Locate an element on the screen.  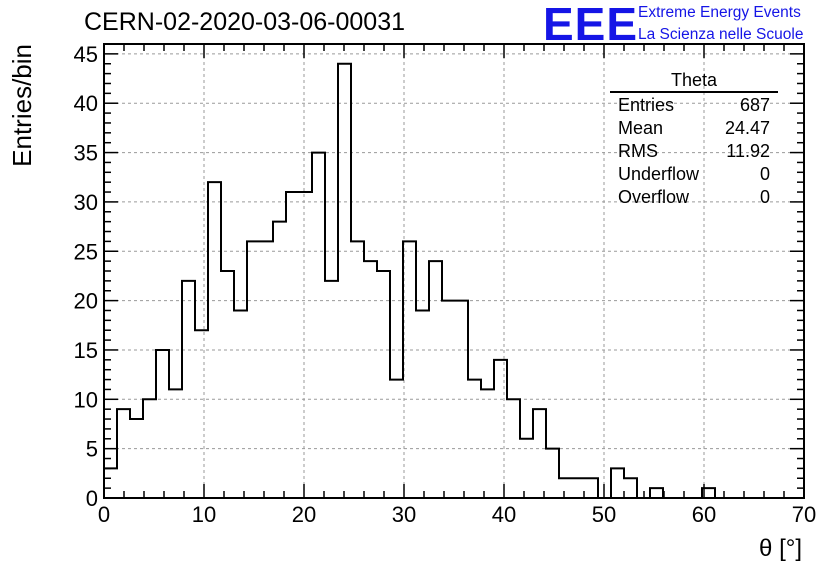
y-axis-label: Entries/bin is located at coordinates (22, 105).